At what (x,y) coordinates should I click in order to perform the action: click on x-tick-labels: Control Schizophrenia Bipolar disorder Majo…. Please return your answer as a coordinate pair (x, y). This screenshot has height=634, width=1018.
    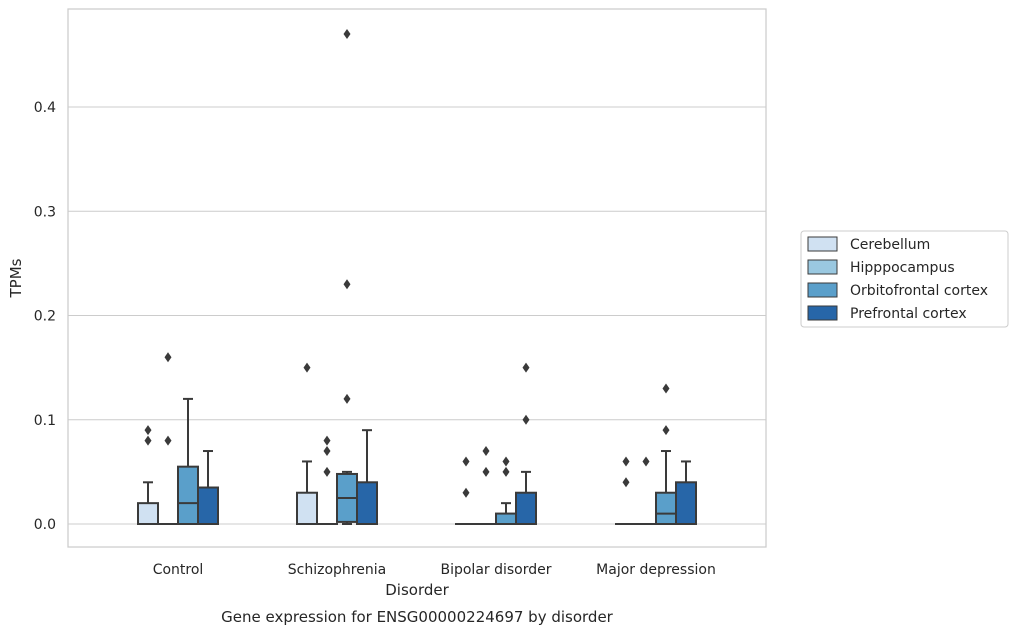
    Looking at the image, I should click on (434, 570).